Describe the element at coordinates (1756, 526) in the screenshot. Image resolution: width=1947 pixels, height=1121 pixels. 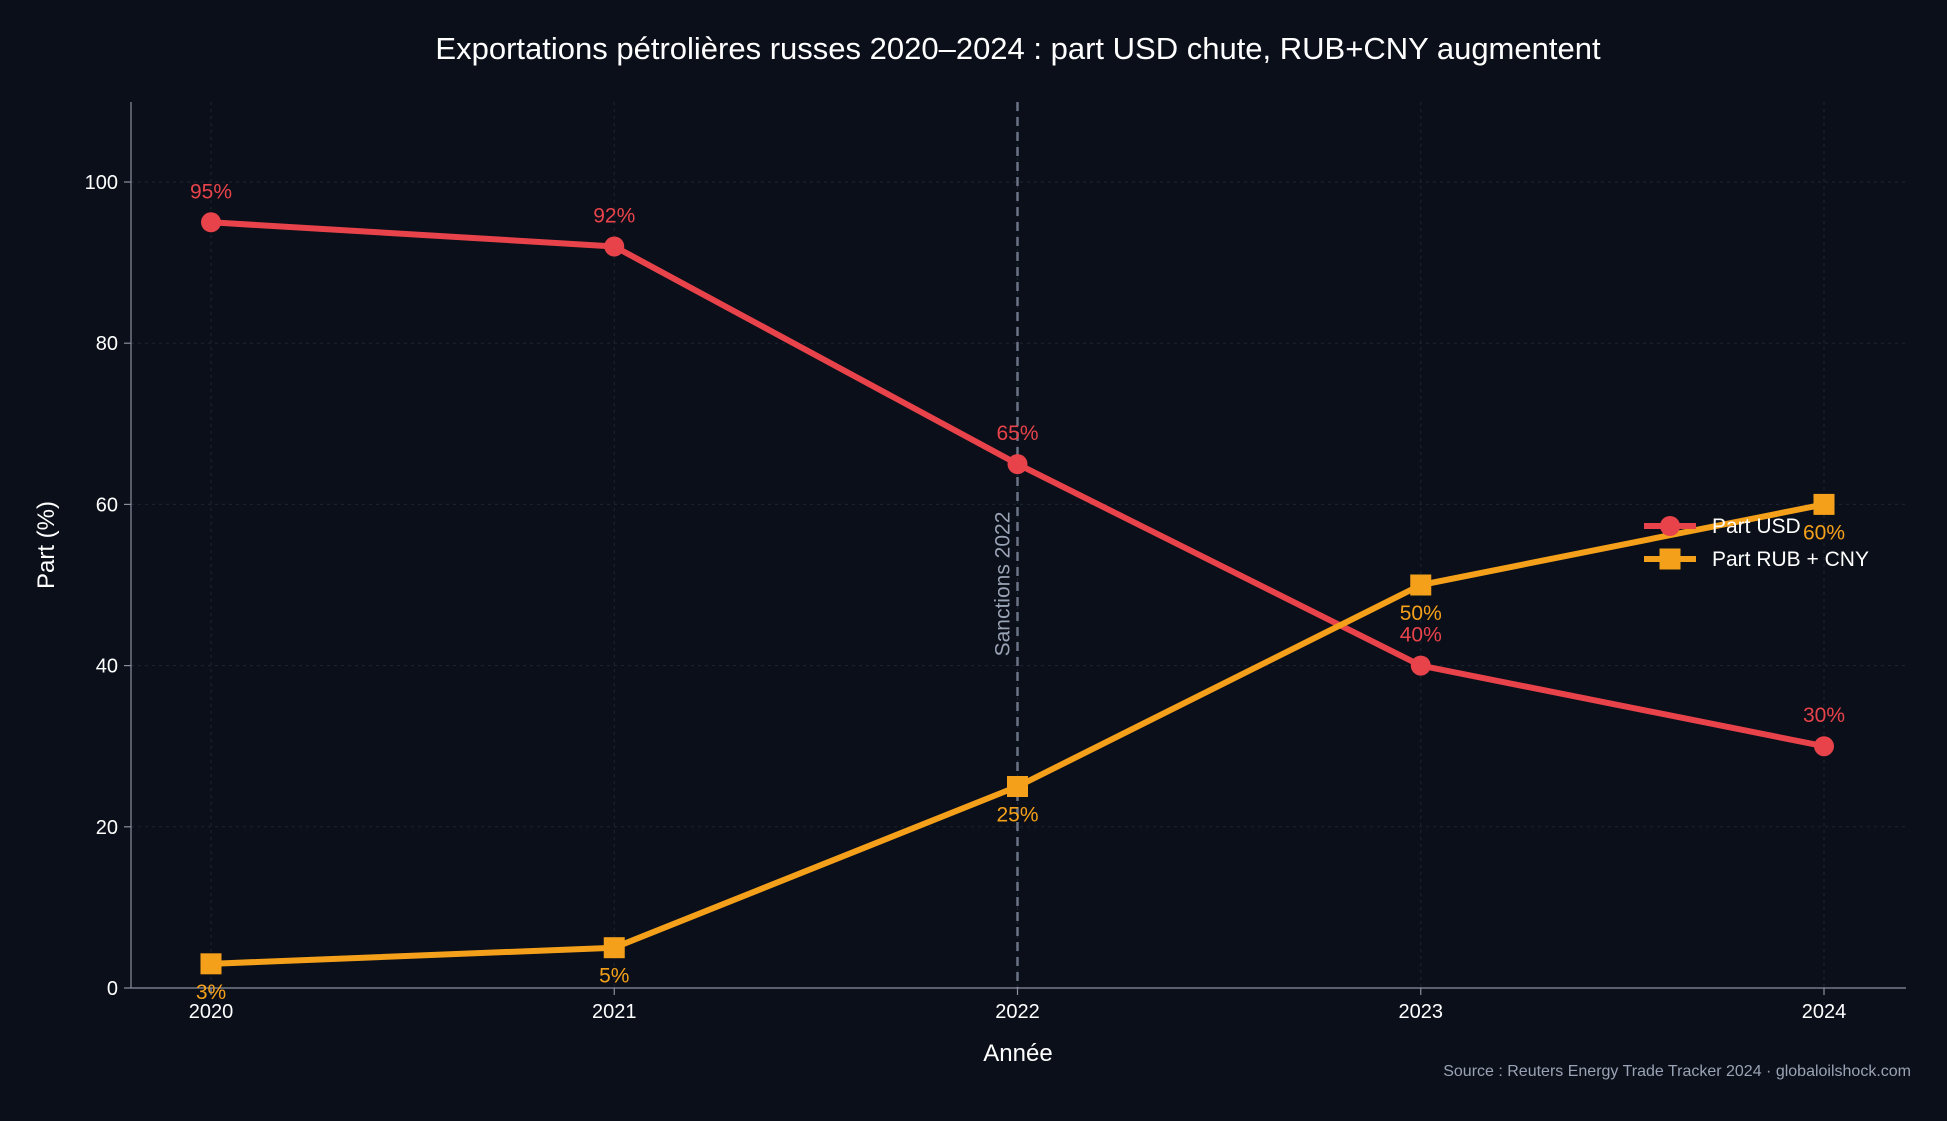
I see `legend-label: Part USD` at that location.